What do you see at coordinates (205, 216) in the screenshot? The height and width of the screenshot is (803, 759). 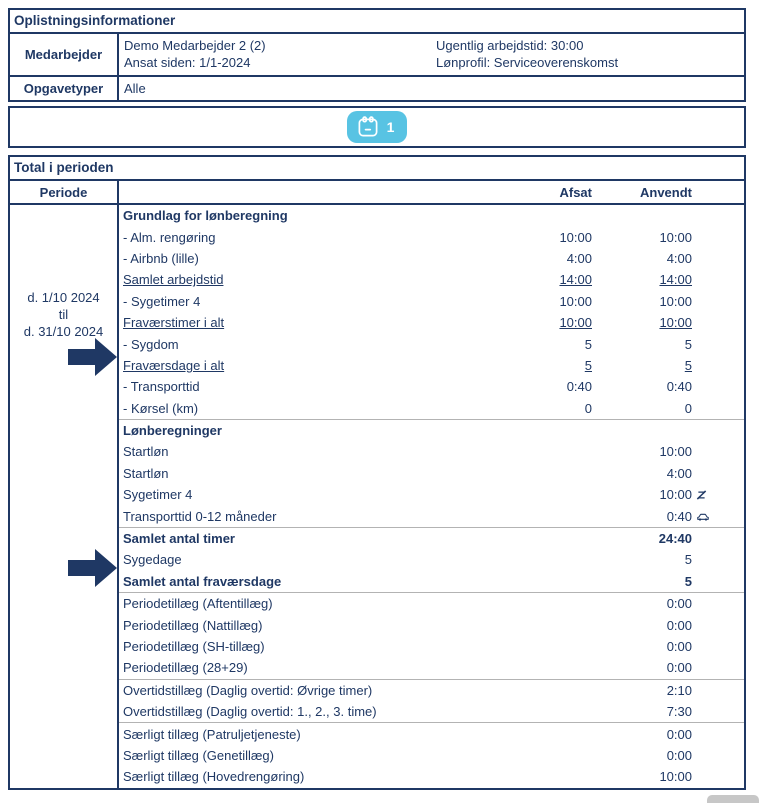 I see `row-label: Grundlag for lønberegning` at bounding box center [205, 216].